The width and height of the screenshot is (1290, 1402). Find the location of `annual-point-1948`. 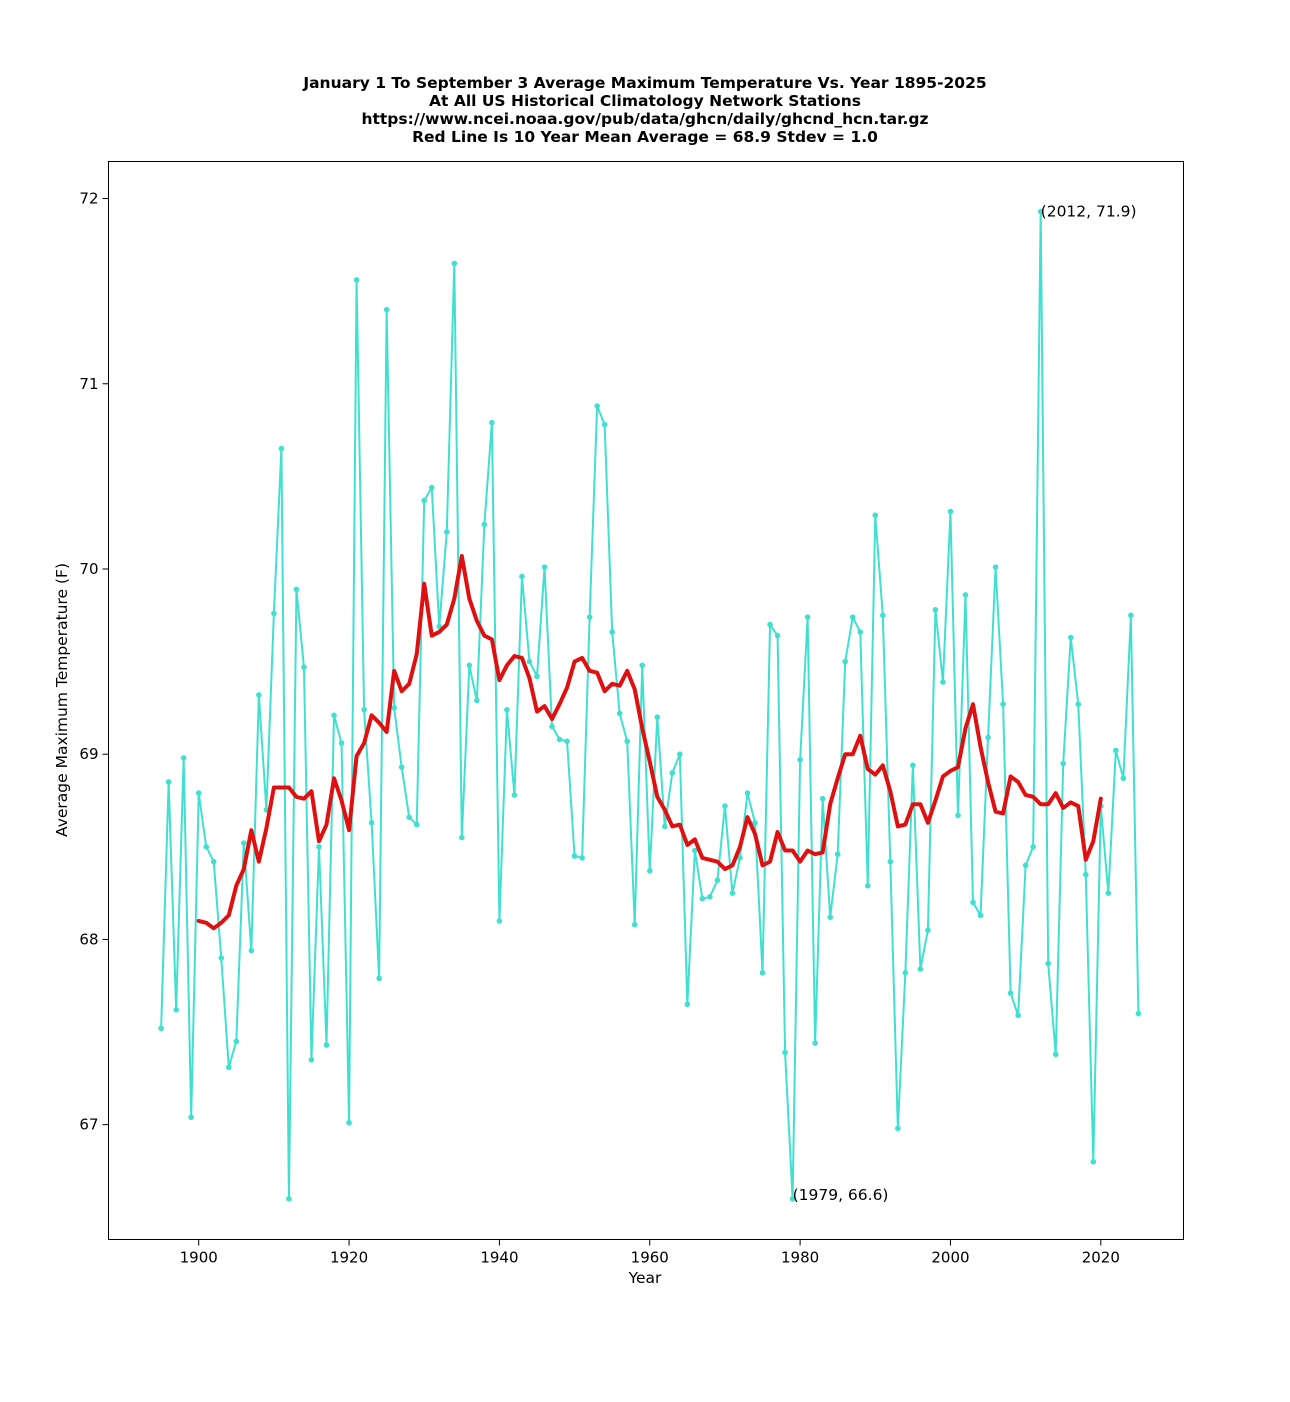

annual-point-1948 is located at coordinates (559, 739).